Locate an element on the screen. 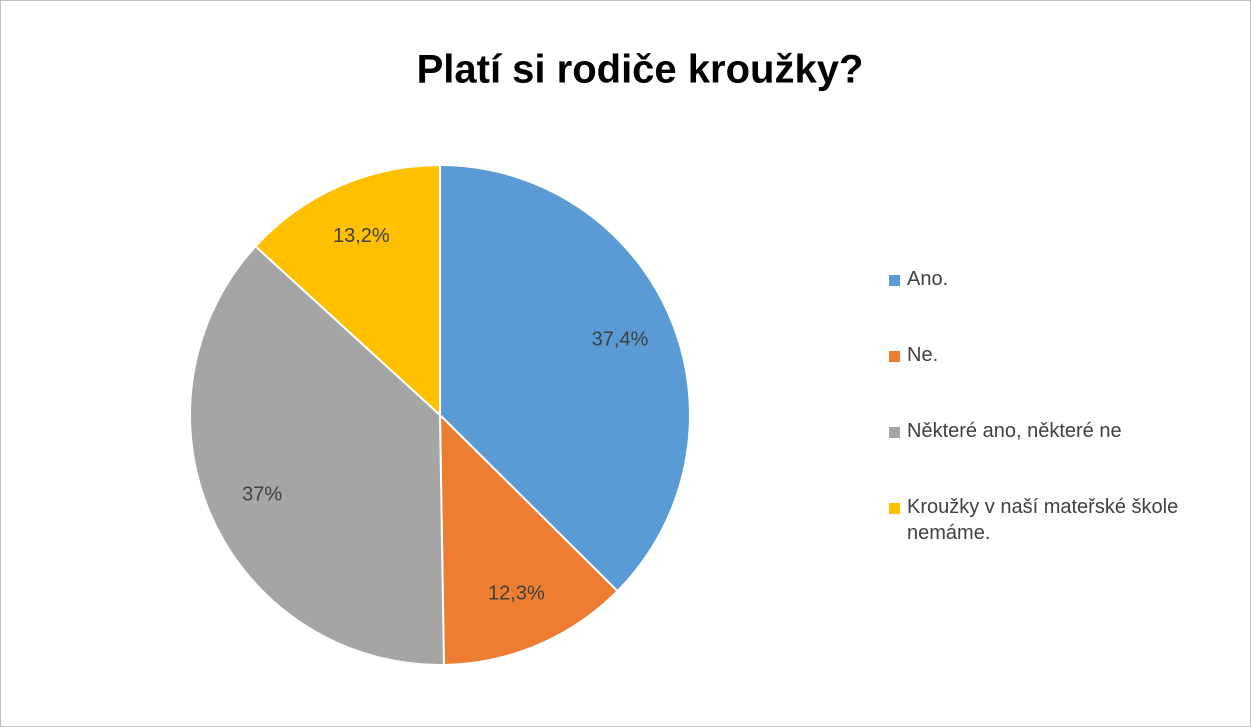 The height and width of the screenshot is (727, 1251). data-label: 12,3% is located at coordinates (516, 594).